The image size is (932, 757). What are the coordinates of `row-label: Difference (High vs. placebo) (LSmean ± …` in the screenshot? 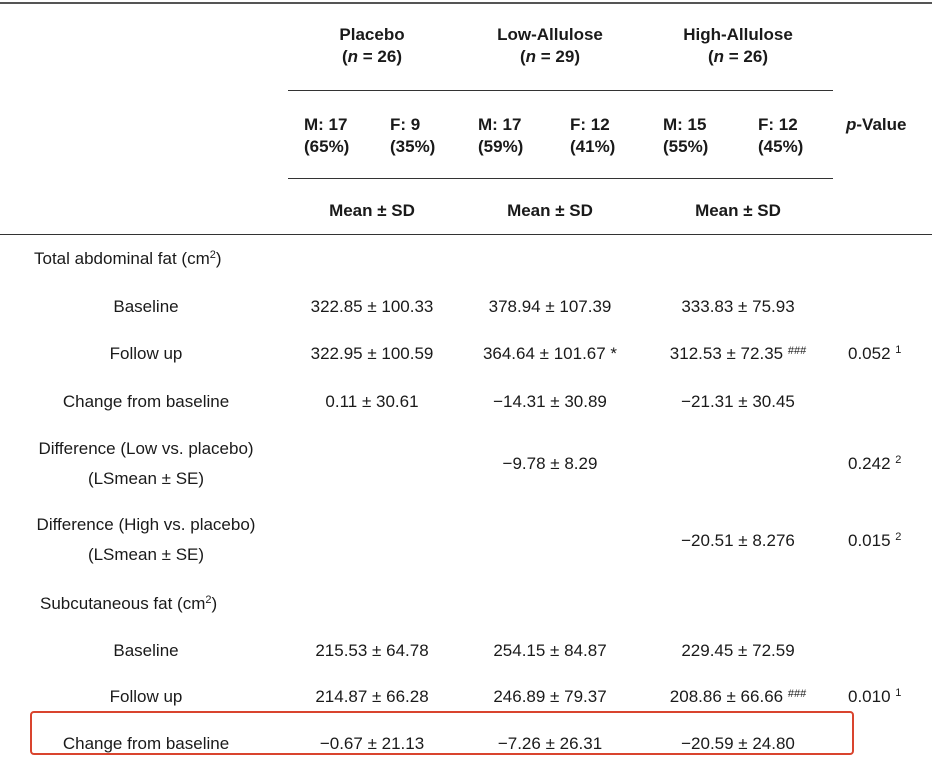 It's located at (146, 539).